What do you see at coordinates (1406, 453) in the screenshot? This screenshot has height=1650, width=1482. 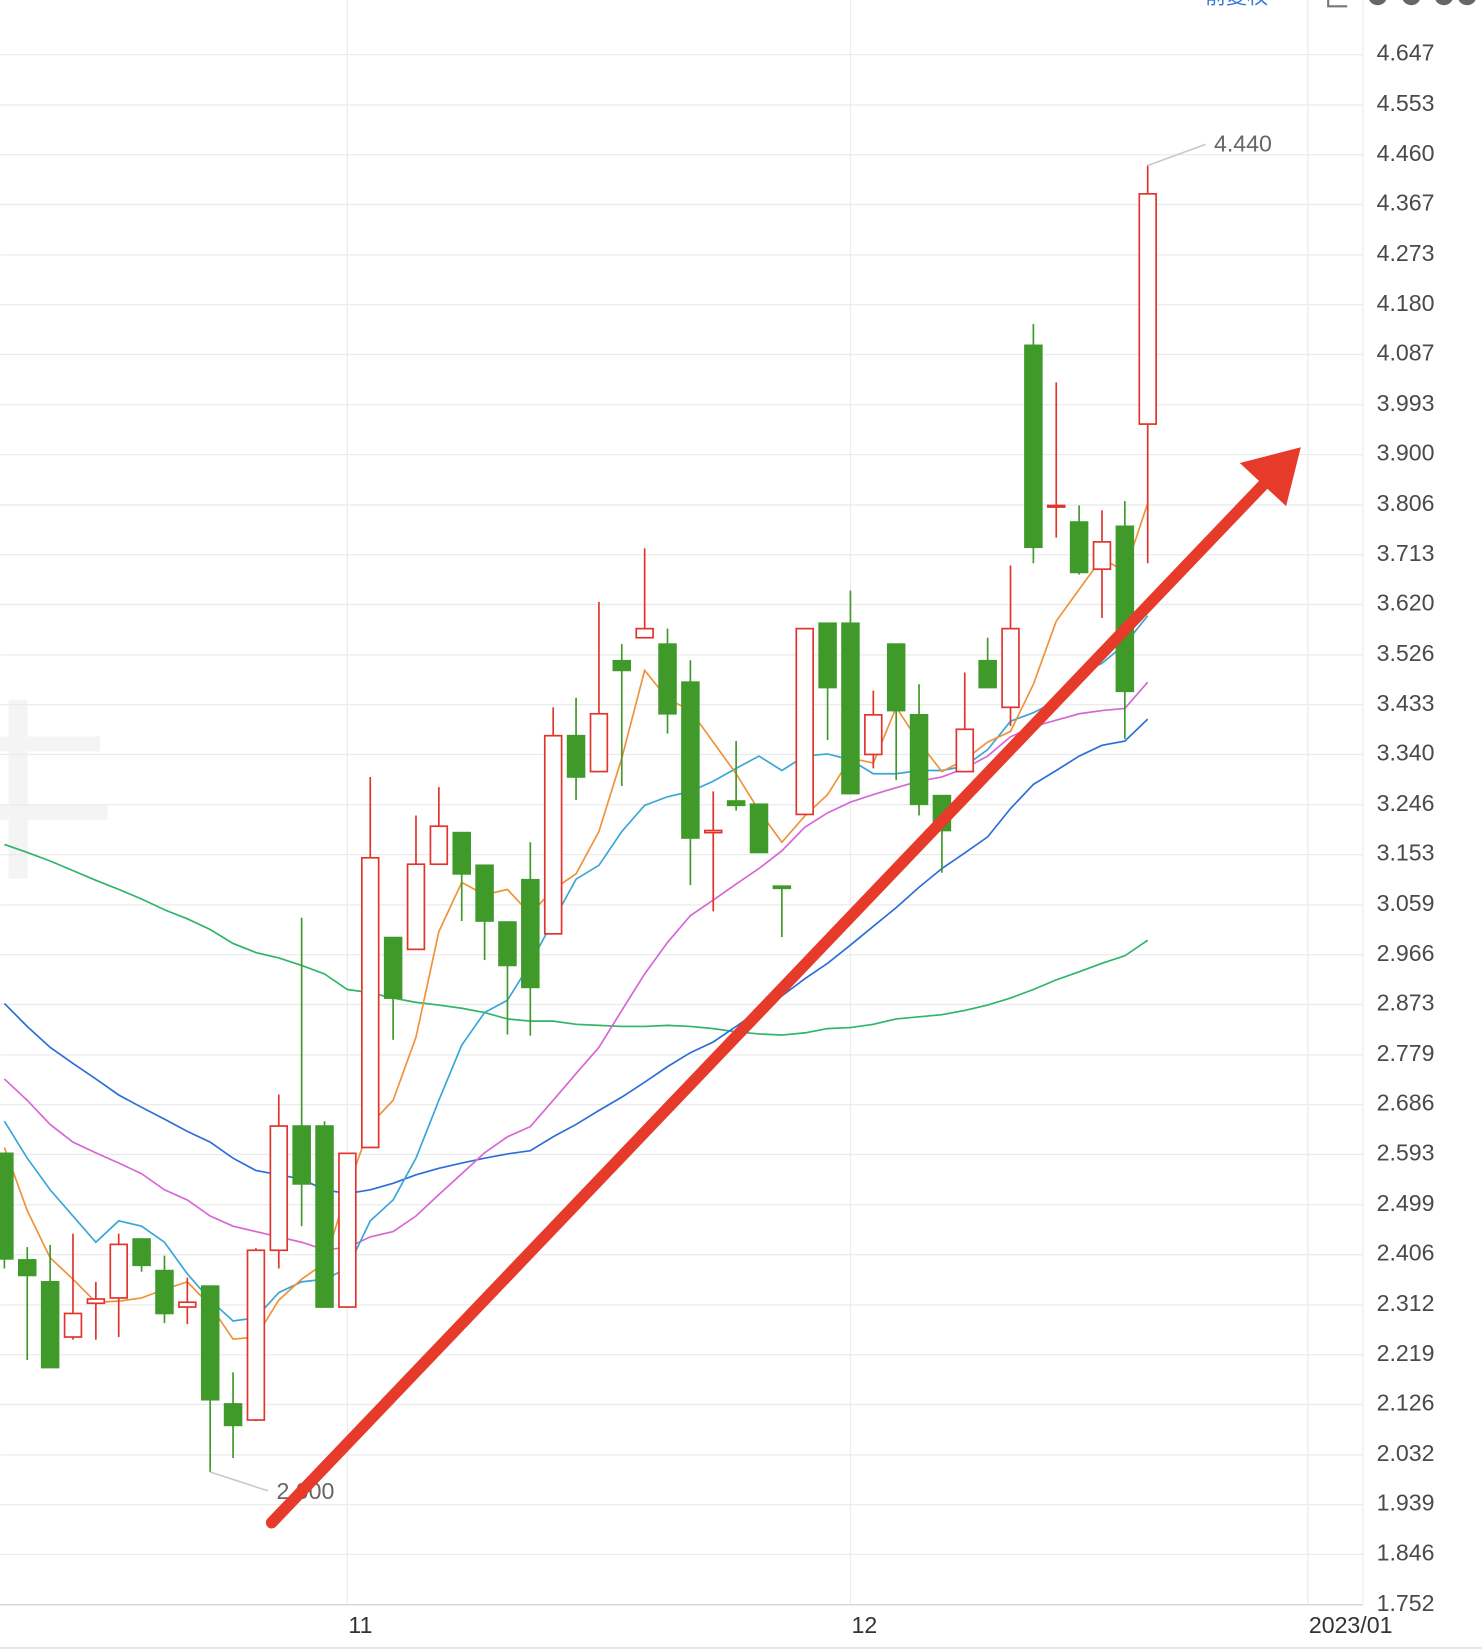 I see `y-tick-label: 3.900` at bounding box center [1406, 453].